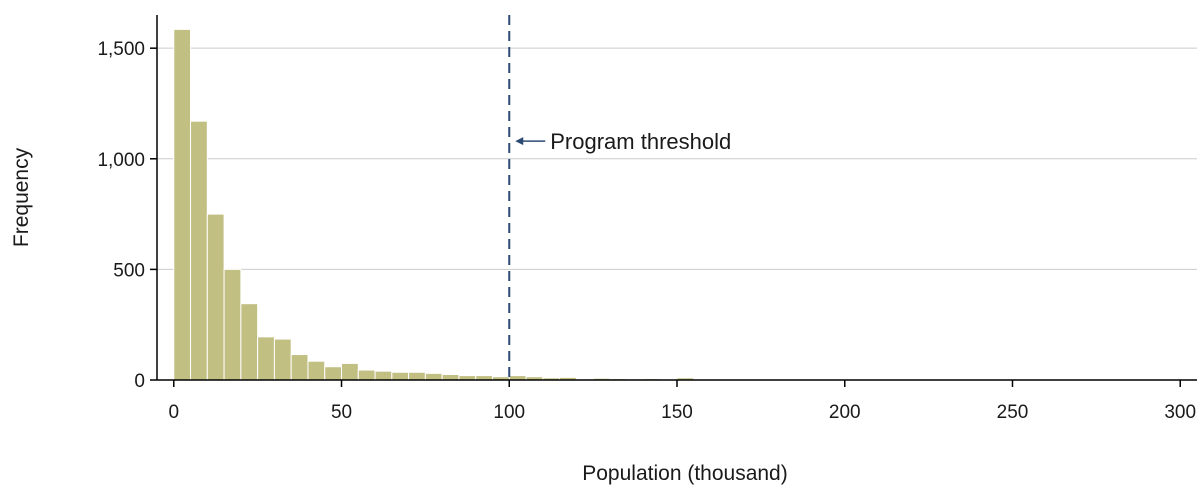  What do you see at coordinates (121, 49) in the screenshot?
I see `y-tick-label: 1,500` at bounding box center [121, 49].